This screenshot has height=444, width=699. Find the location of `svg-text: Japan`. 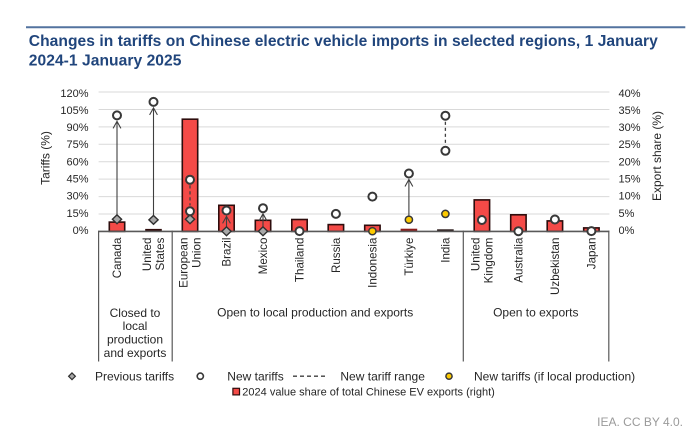

svg-text: Japan is located at coordinates (592, 254).